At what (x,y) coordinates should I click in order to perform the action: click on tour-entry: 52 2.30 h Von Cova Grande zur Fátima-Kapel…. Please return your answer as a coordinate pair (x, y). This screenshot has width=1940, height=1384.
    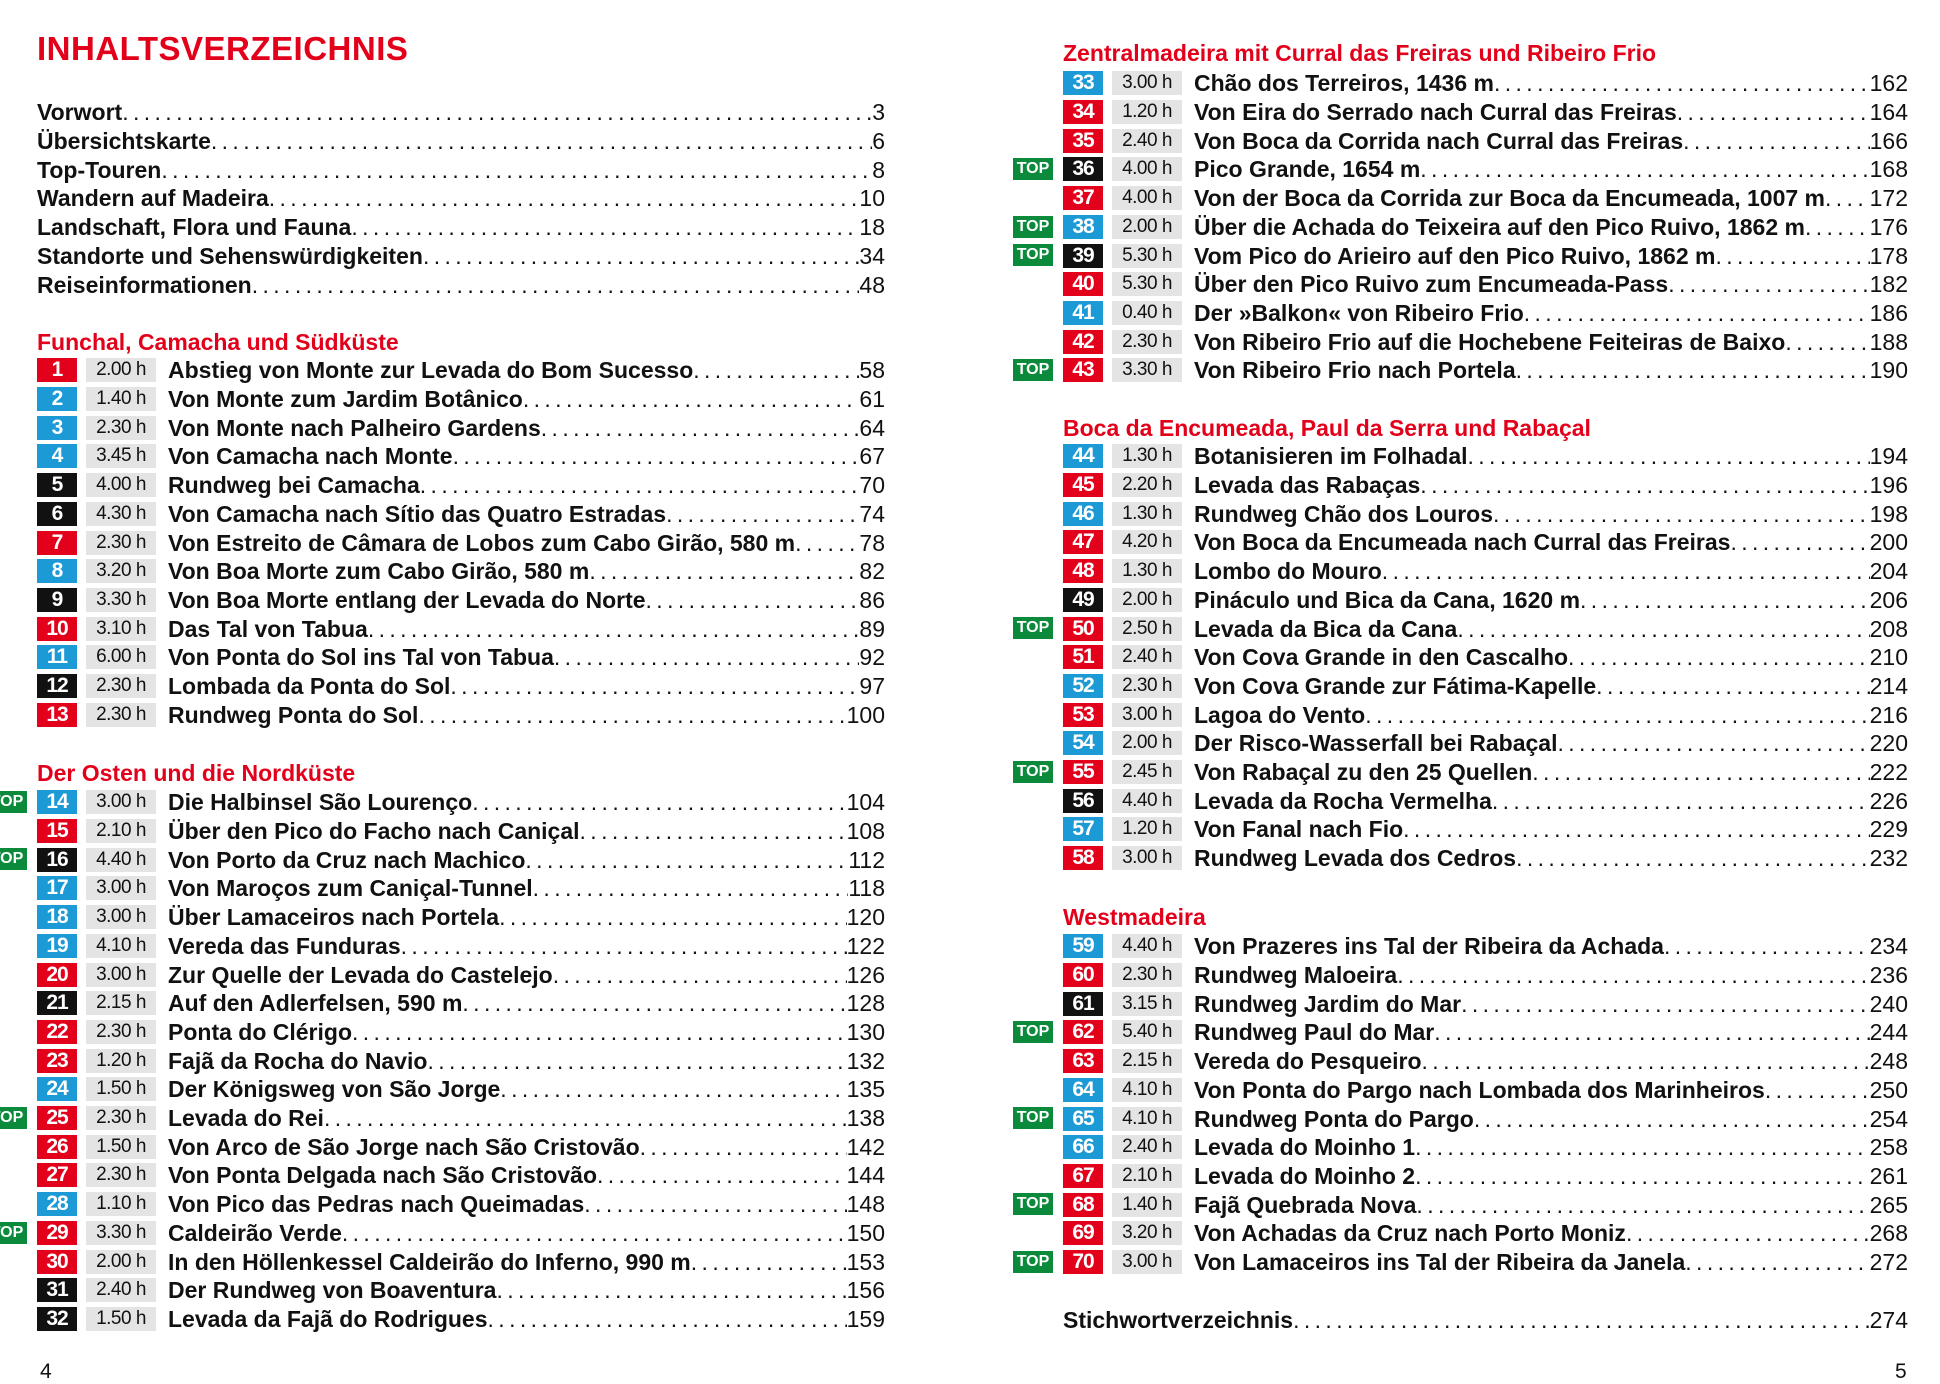
    Looking at the image, I should click on (1485, 686).